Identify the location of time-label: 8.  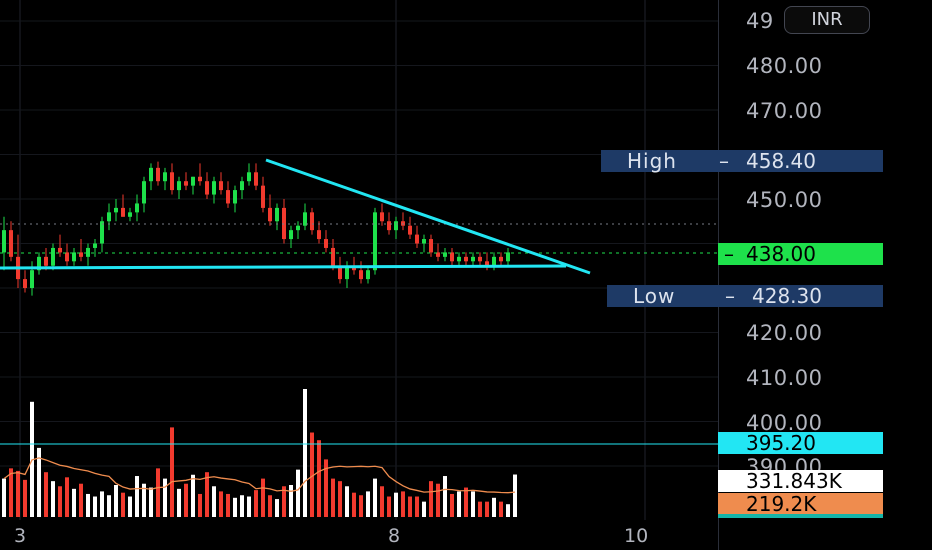
(394, 536).